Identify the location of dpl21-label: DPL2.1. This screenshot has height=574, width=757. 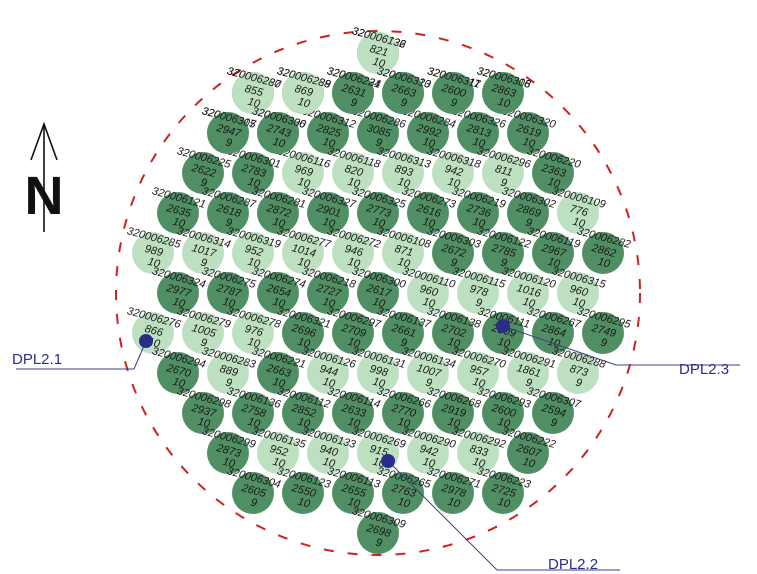
(37, 359).